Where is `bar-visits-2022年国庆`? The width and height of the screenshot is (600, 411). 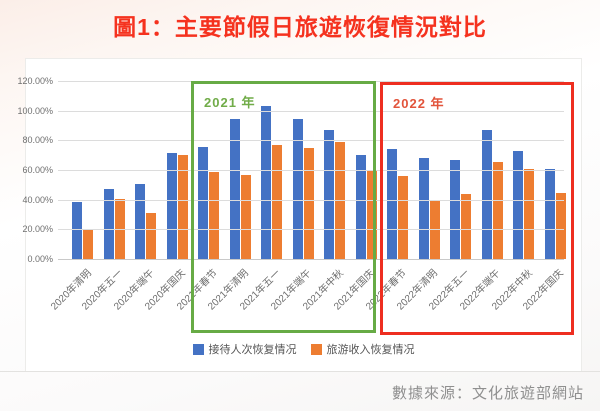
bar-visits-2022年国庆 is located at coordinates (549, 213).